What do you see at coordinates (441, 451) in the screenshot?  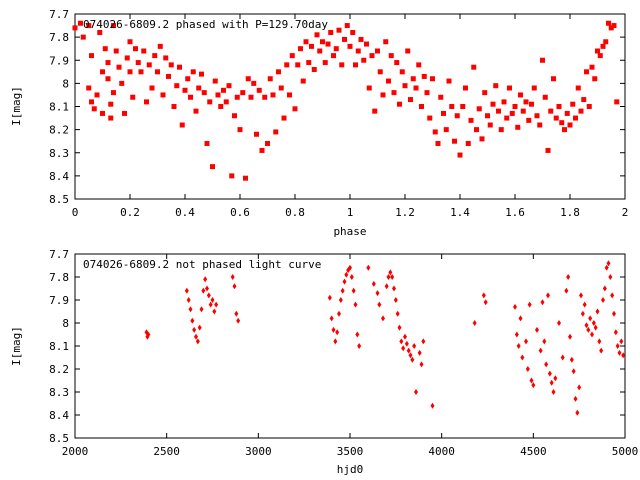 I see `unphased-x-tick-label: 4000` at bounding box center [441, 451].